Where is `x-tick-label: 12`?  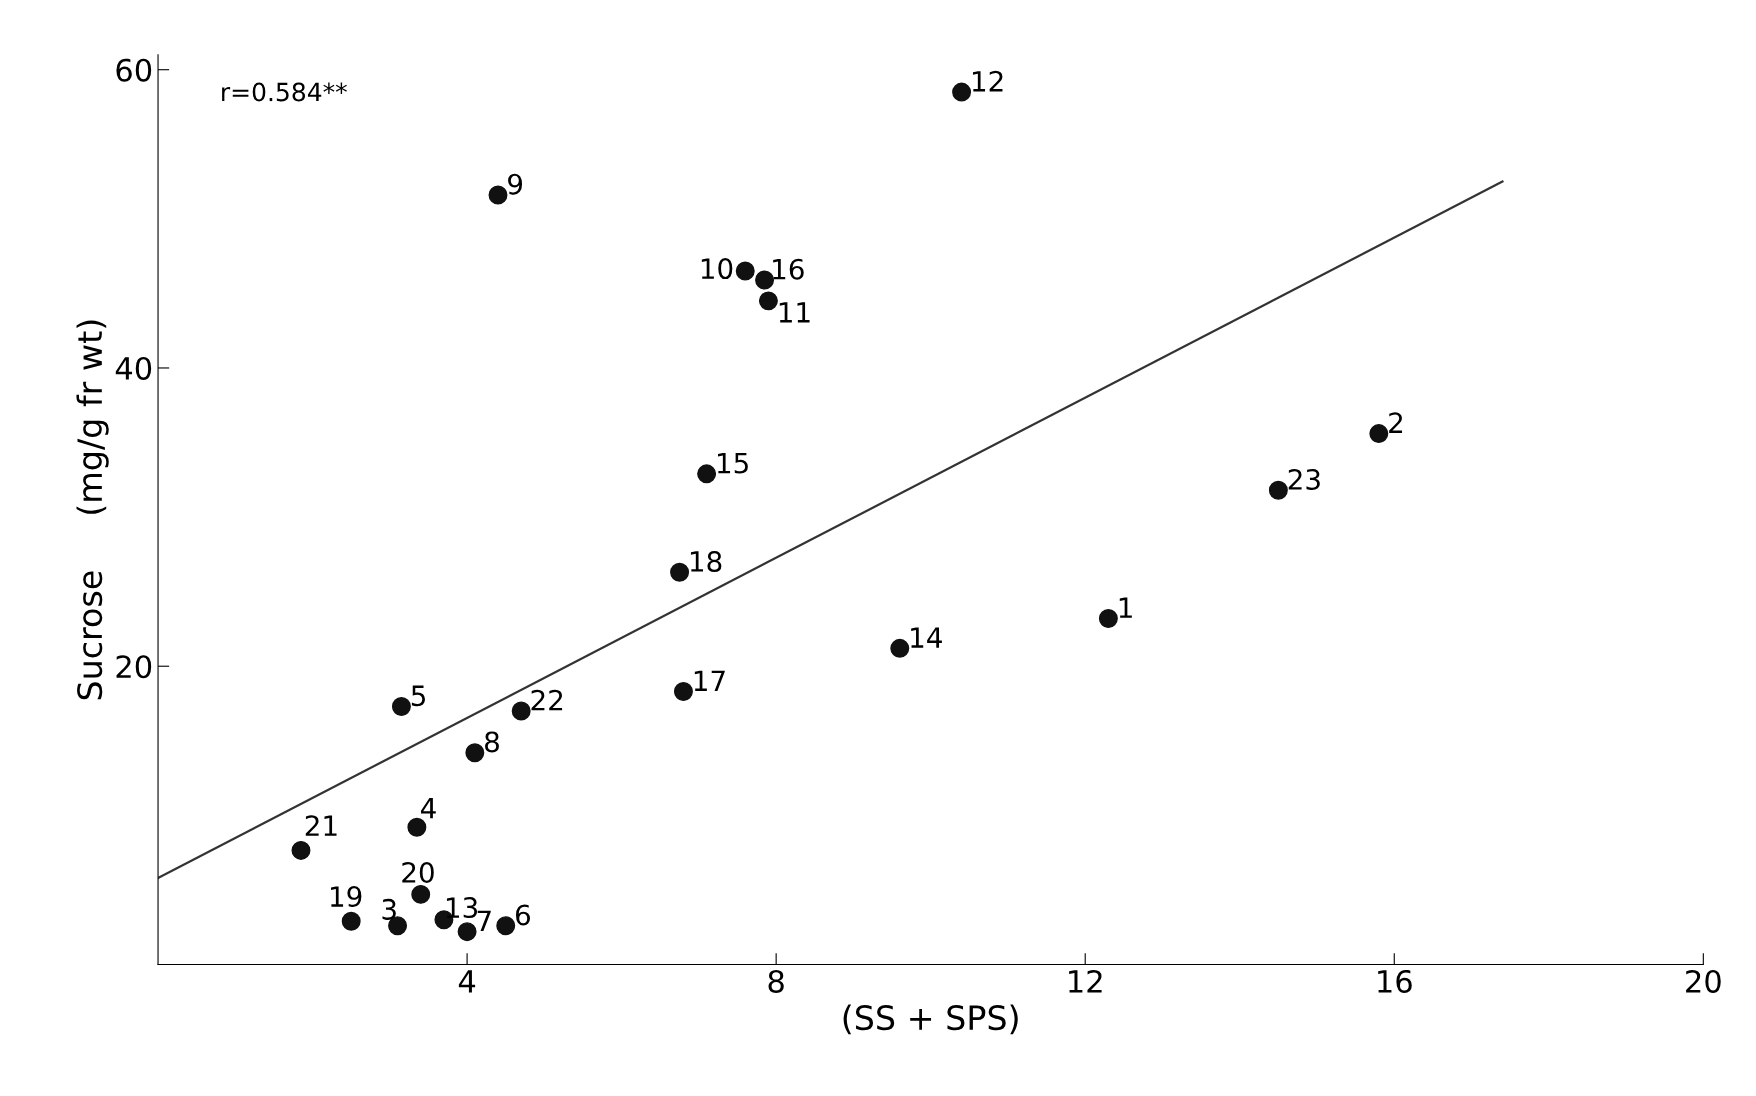 x-tick-label: 12 is located at coordinates (1085, 981).